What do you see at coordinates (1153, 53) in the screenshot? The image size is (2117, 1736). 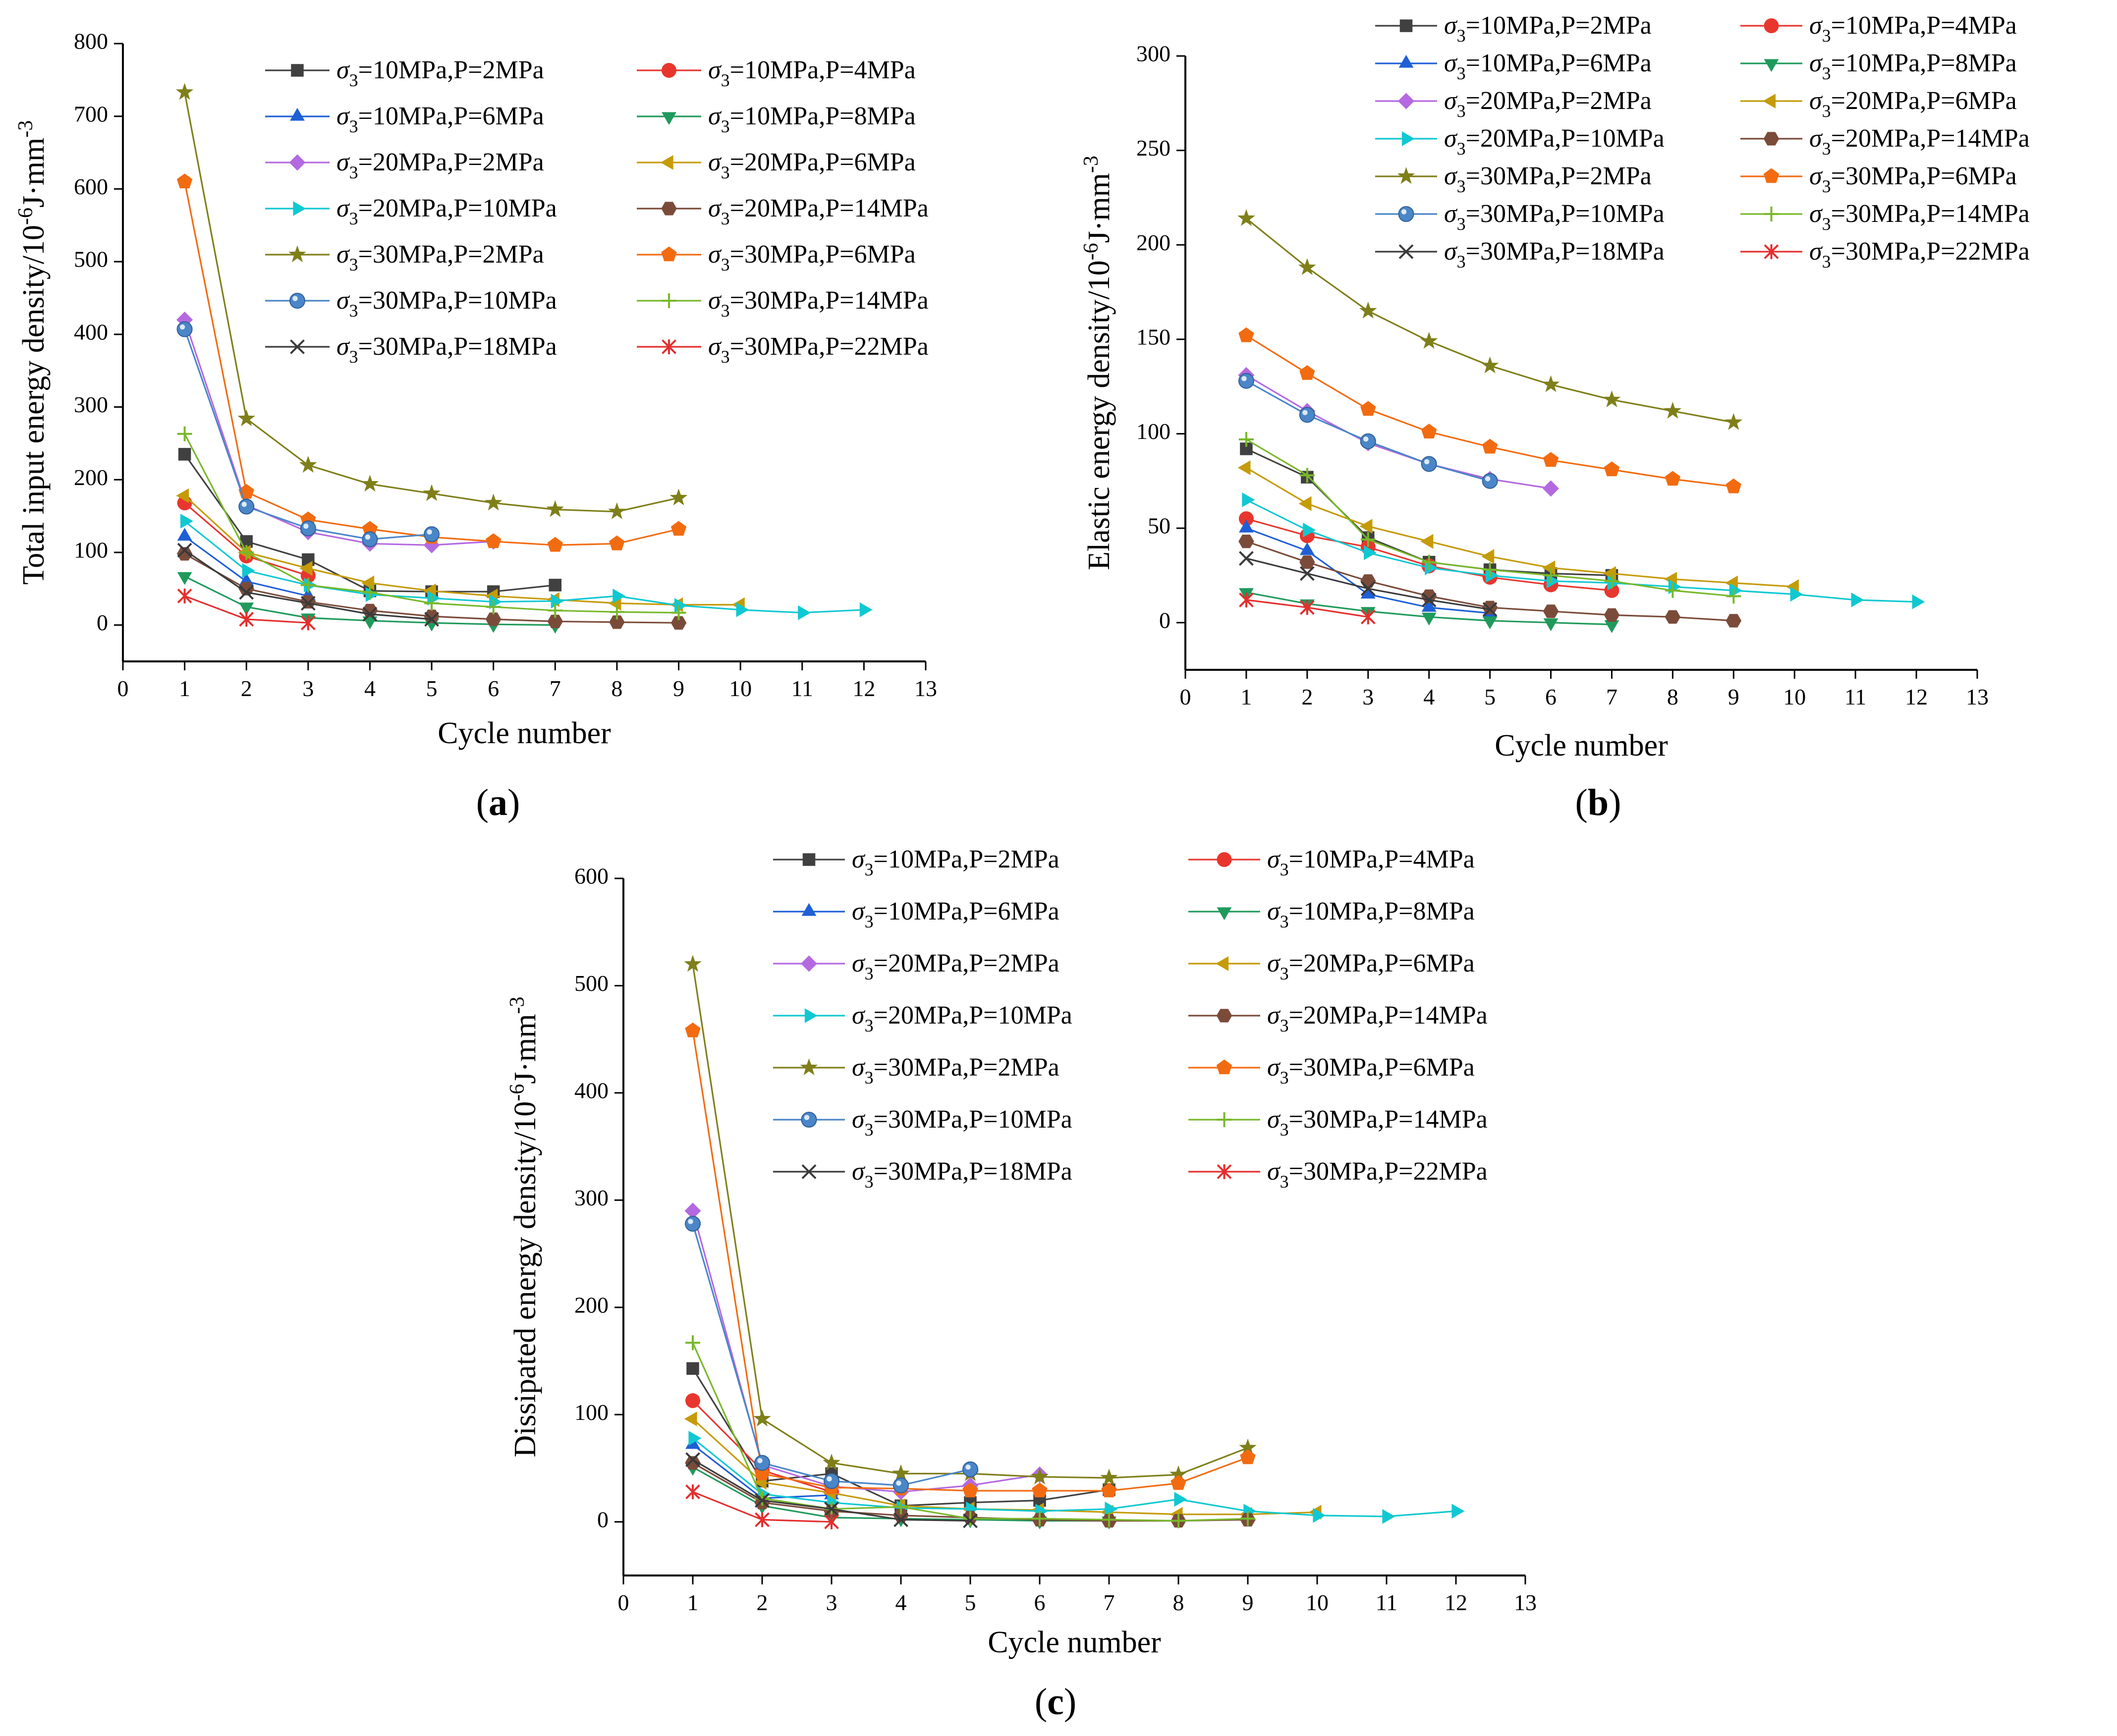 I see `y-tick-label: 300` at bounding box center [1153, 53].